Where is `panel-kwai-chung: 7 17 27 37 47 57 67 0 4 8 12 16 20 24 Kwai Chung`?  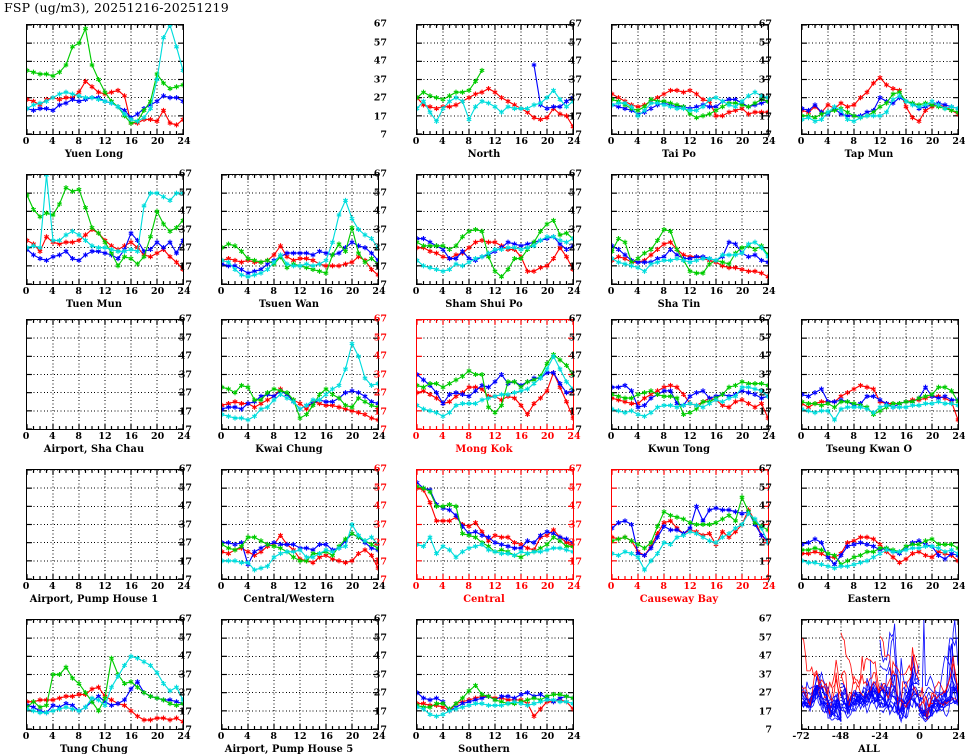 panel-kwai-chung: 7 17 27 37 47 57 67 0 4 8 12 16 20 24 Kwai Chung is located at coordinates (282, 380).